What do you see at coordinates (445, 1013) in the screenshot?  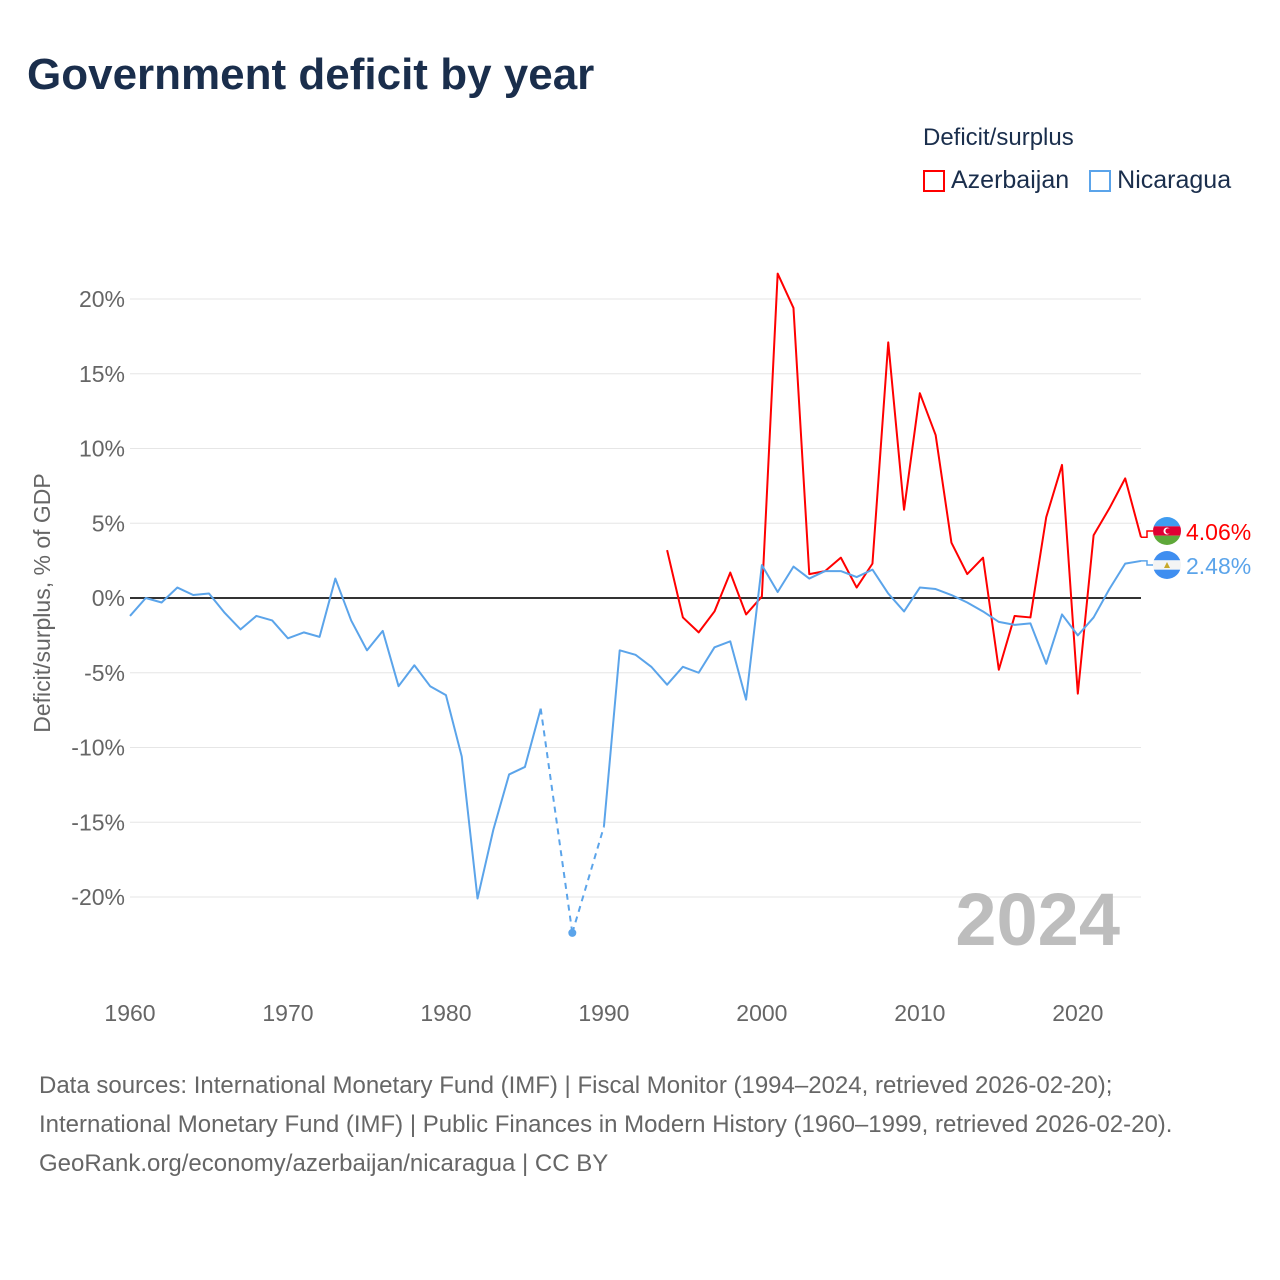 I see `x-tick-label: 1980` at bounding box center [445, 1013].